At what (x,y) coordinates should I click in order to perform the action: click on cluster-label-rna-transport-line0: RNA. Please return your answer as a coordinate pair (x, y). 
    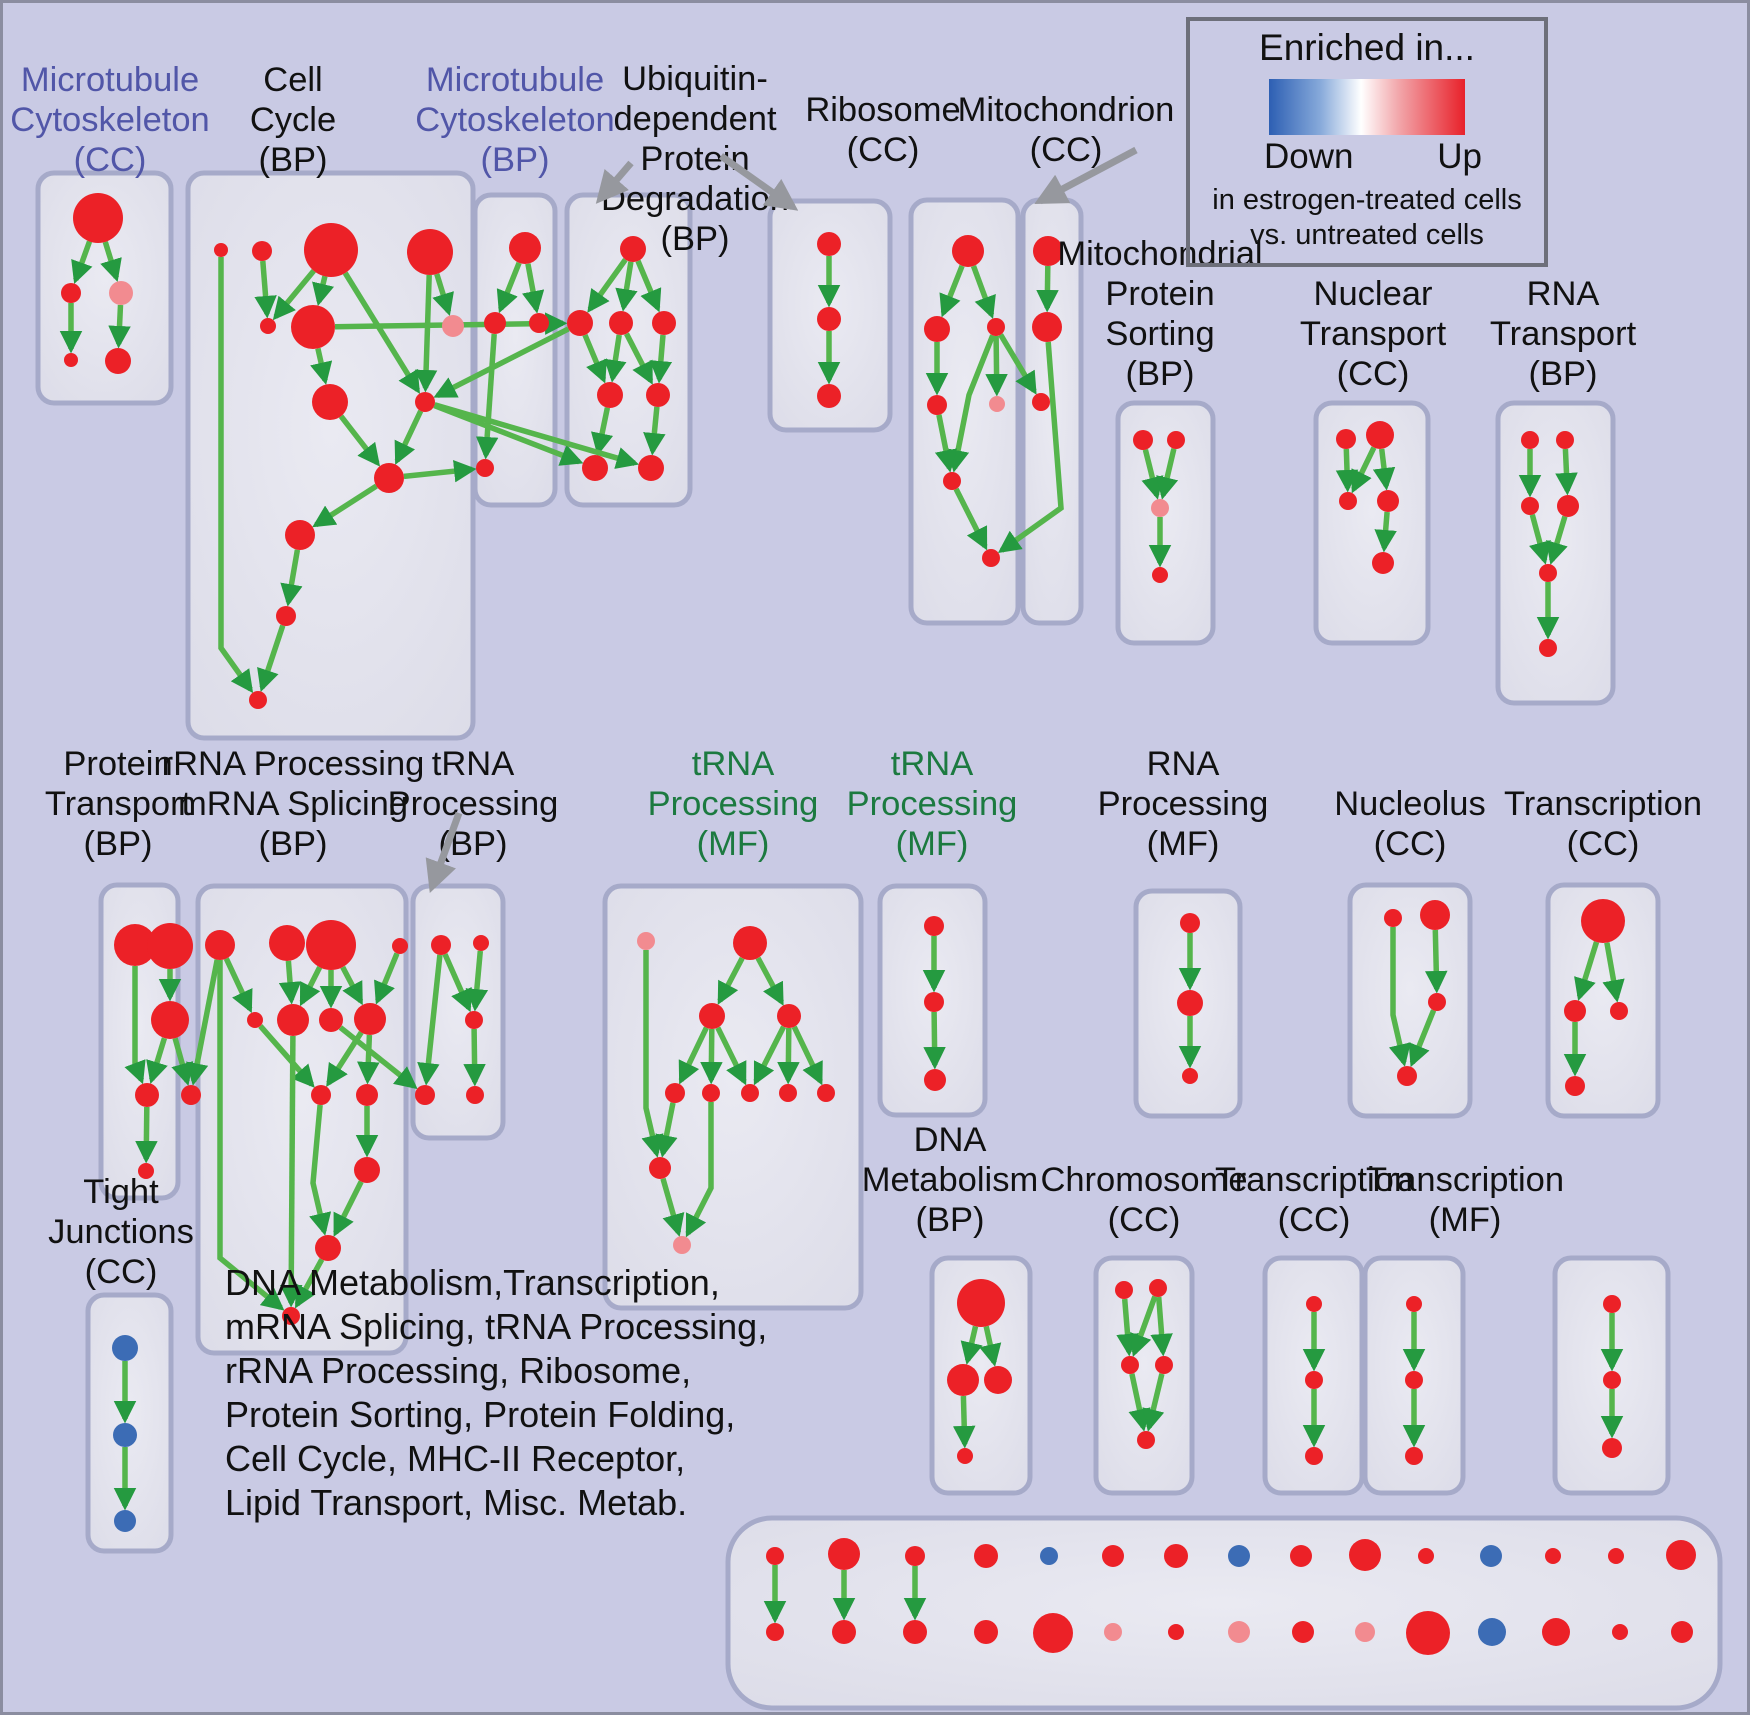
    Looking at the image, I should click on (1563, 294).